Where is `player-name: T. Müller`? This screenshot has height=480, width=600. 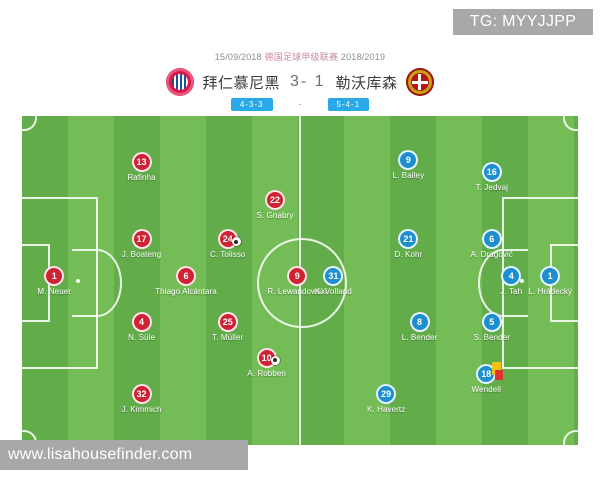 player-name: T. Müller is located at coordinates (228, 337).